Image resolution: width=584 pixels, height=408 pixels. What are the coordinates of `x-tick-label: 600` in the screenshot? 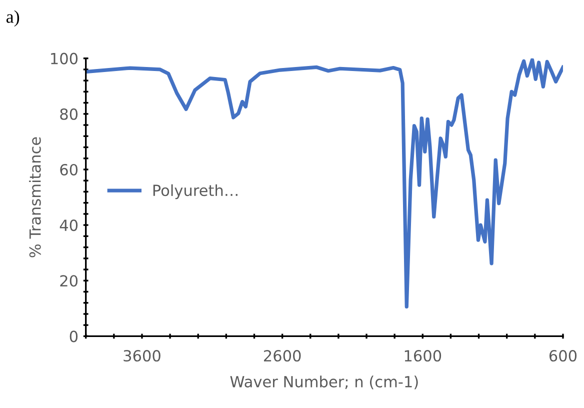 It's located at (563, 356).